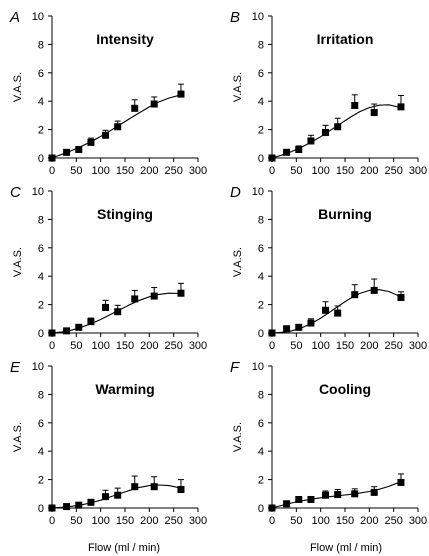  I want to click on panel-label: F, so click(235, 367).